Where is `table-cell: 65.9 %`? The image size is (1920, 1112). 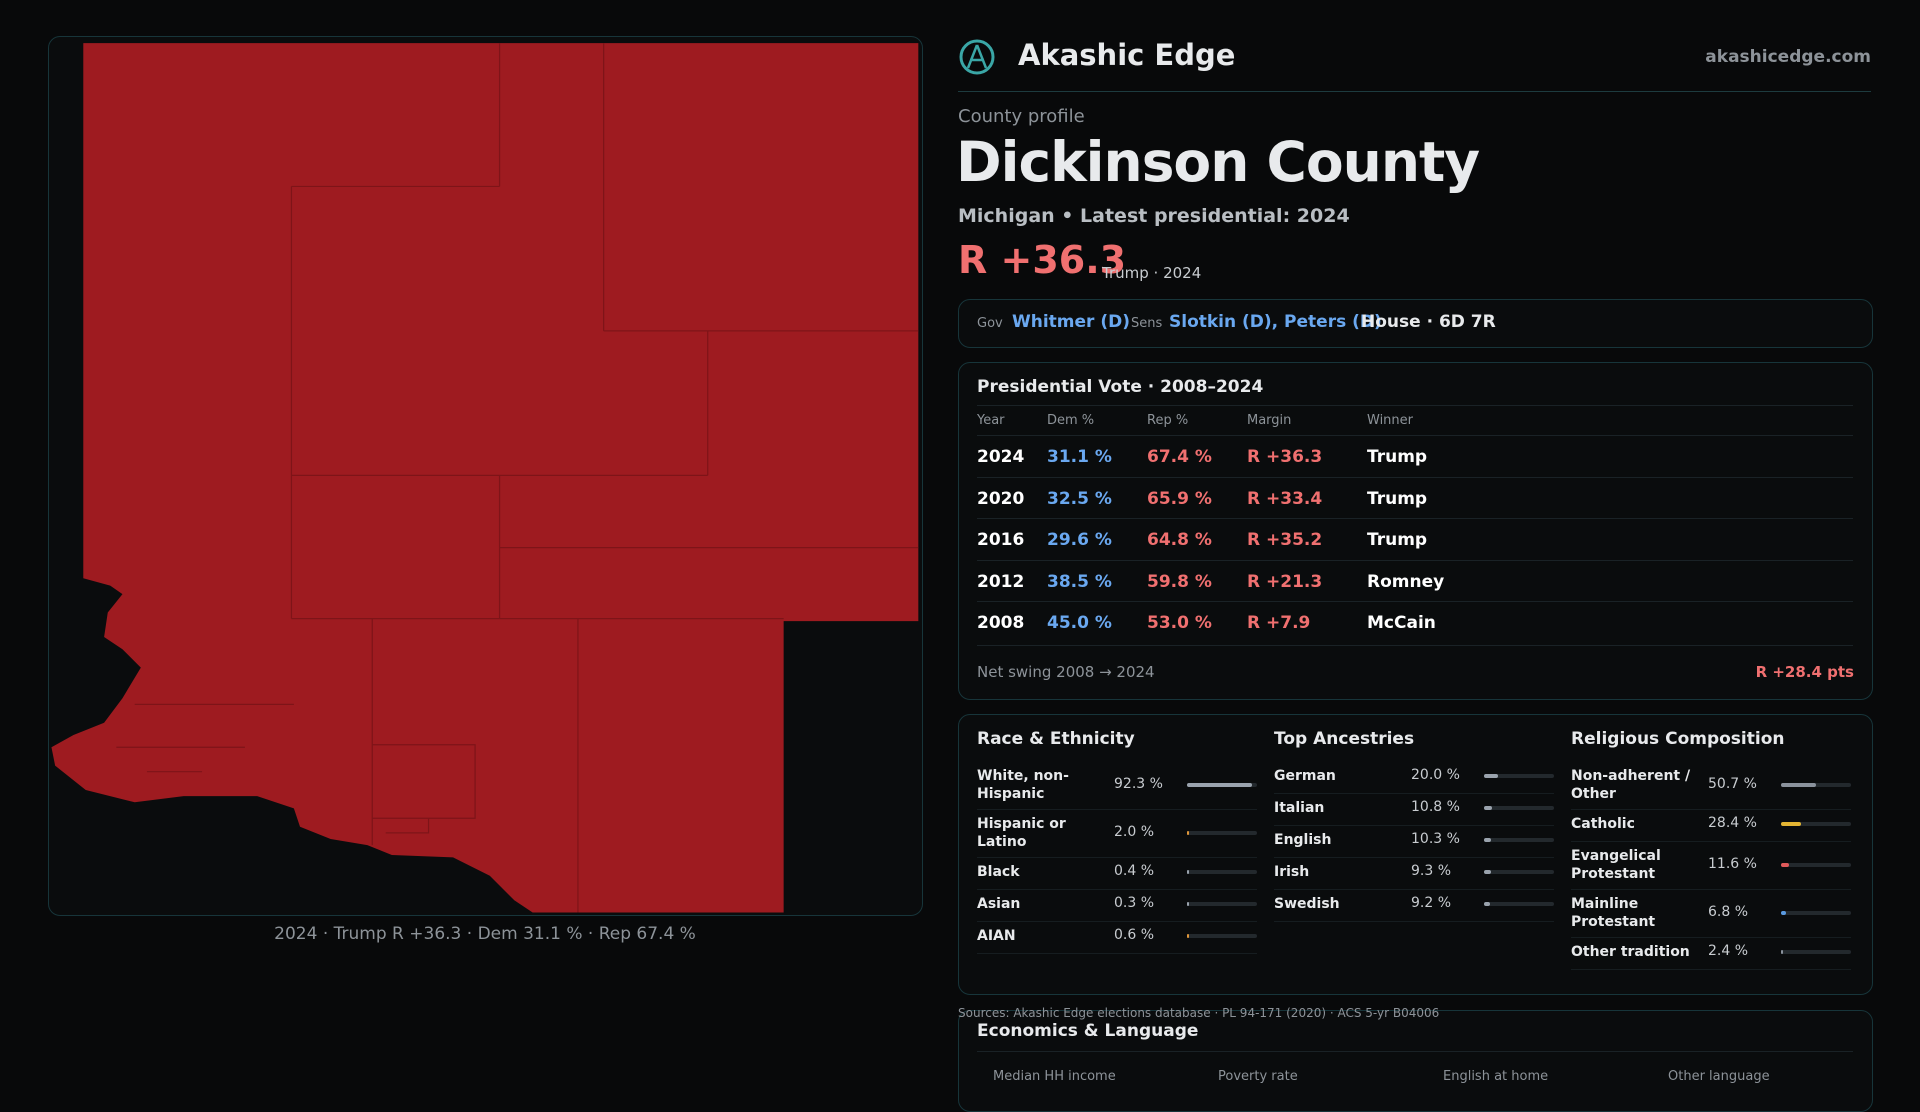 table-cell: 65.9 % is located at coordinates (1179, 498).